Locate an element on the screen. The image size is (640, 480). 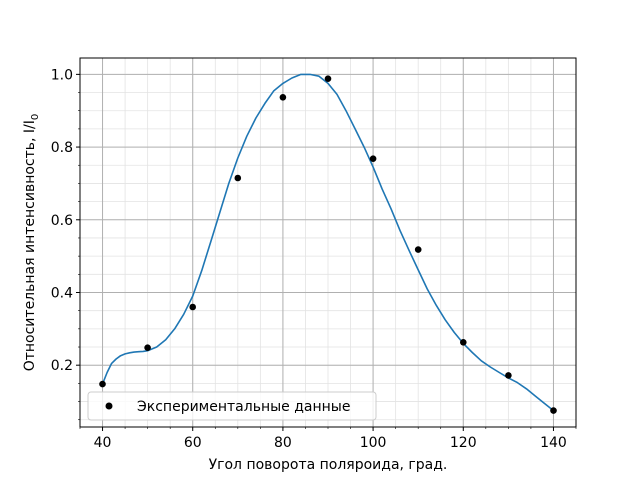
y-tick-label: 0.8 is located at coordinates (62, 148).